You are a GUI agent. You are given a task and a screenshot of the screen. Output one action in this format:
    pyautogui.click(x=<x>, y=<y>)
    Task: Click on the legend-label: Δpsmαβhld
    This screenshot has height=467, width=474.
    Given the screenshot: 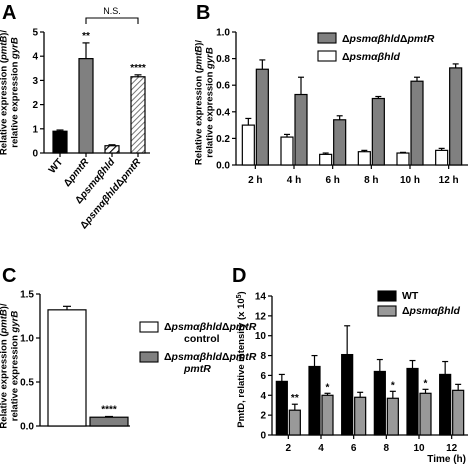 What is the action you would take?
    pyautogui.click(x=431, y=311)
    